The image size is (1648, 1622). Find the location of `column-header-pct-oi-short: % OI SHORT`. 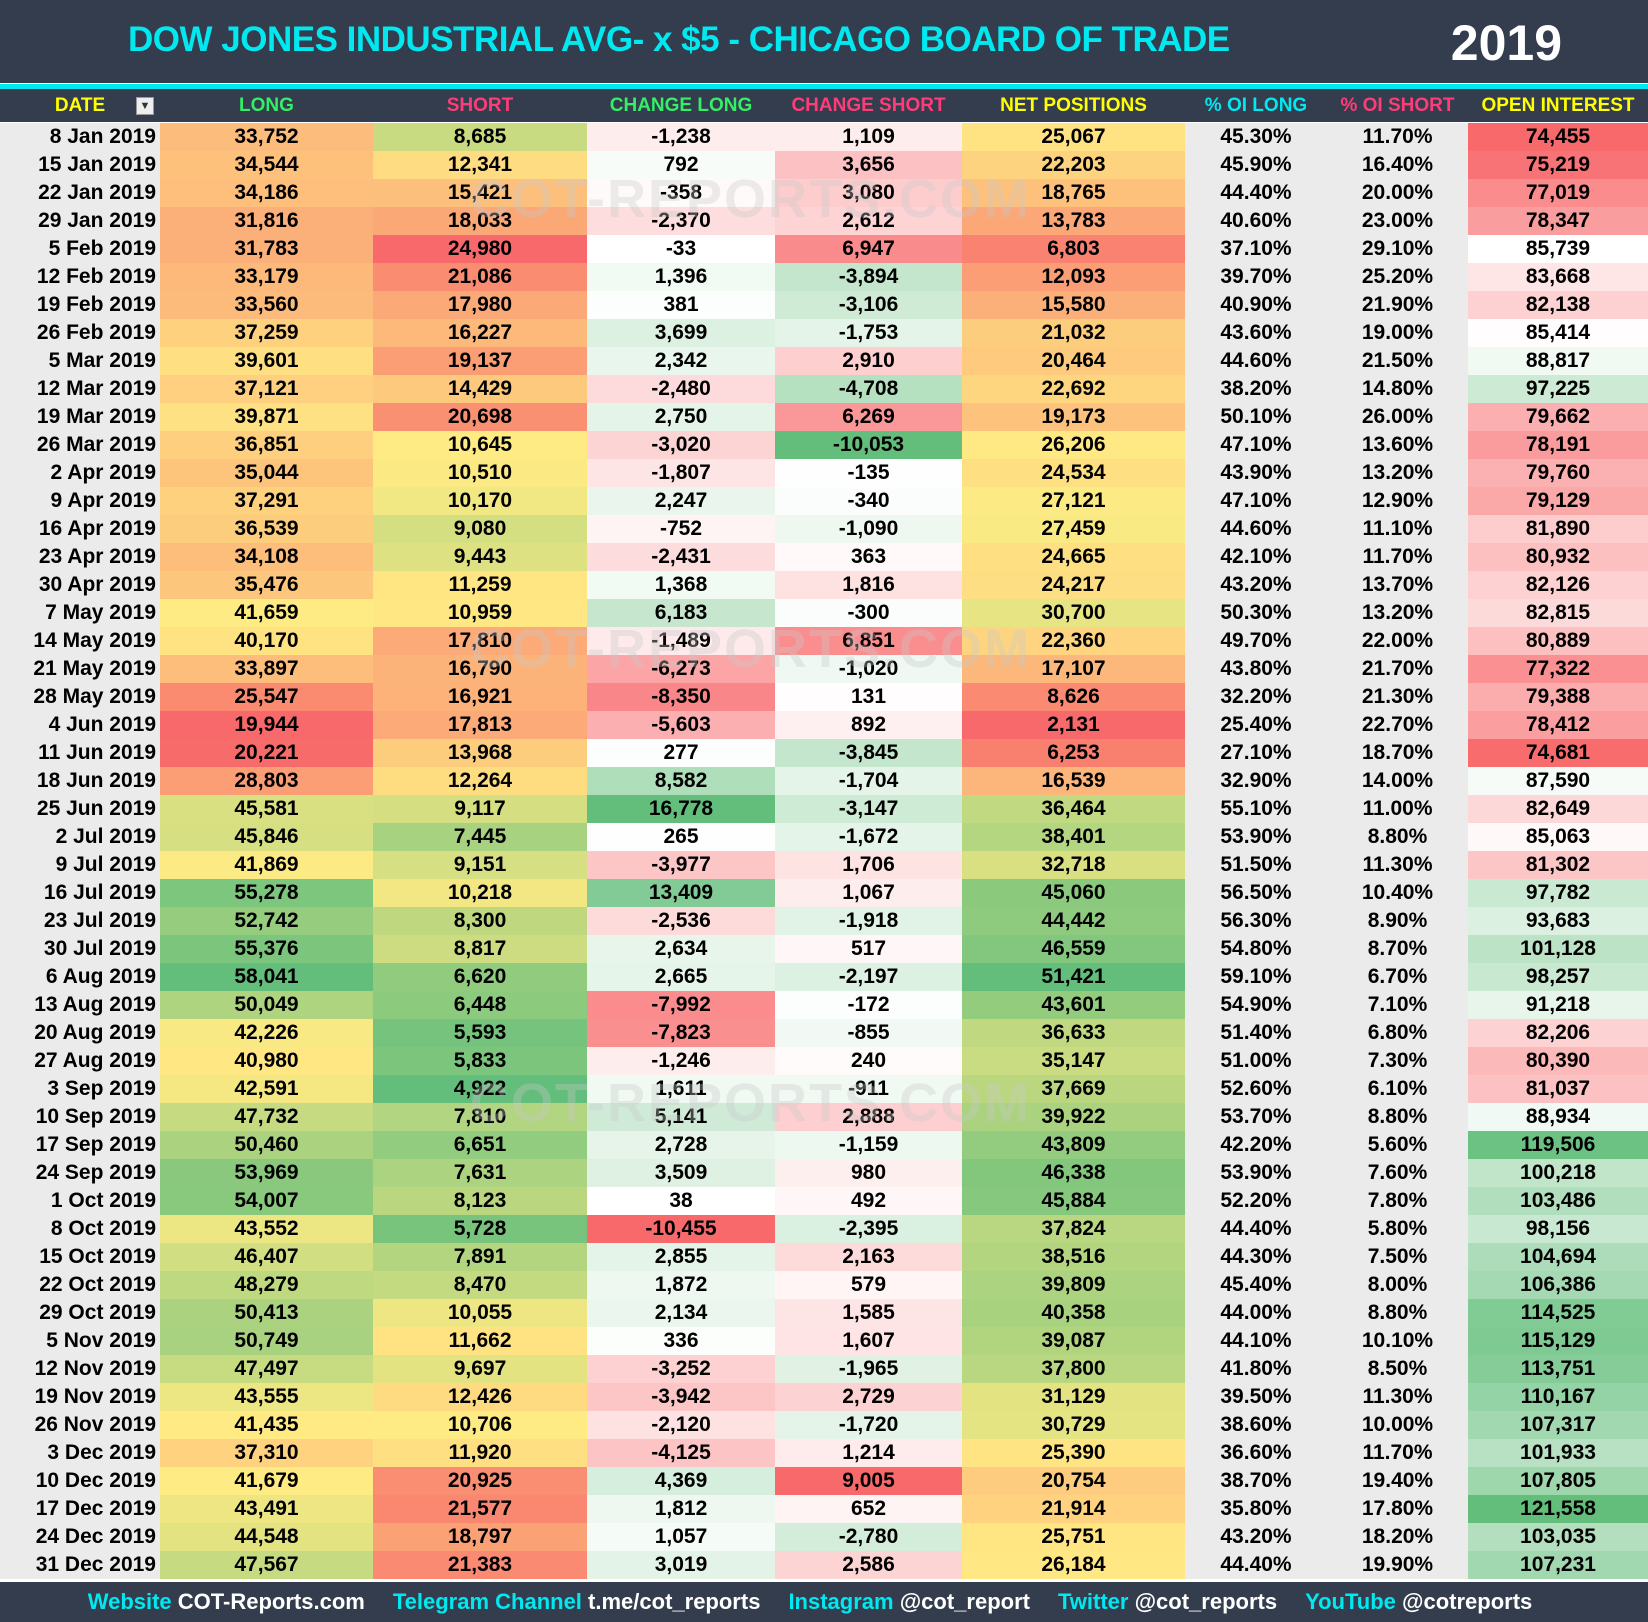

column-header-pct-oi-short: % OI SHORT is located at coordinates (1397, 105).